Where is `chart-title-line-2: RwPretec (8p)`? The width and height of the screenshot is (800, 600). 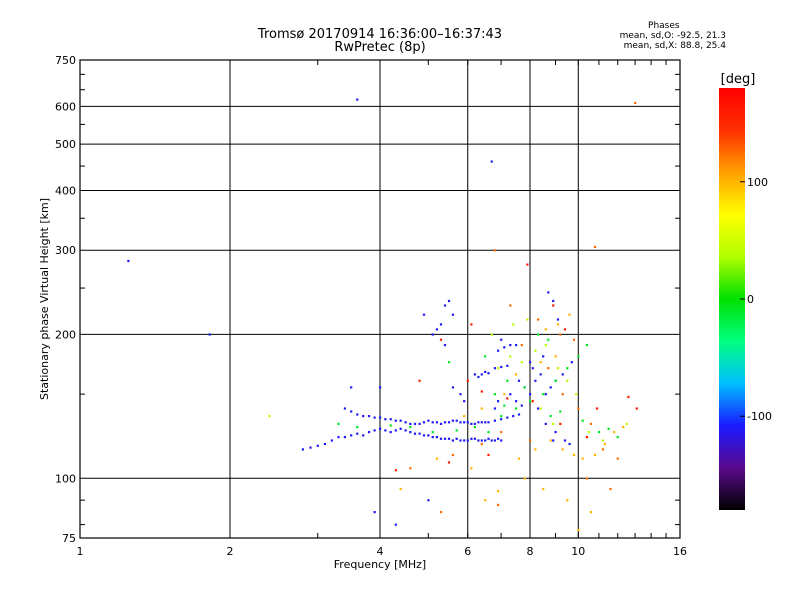
chart-title-line-2: RwPretec (8p) is located at coordinates (380, 47).